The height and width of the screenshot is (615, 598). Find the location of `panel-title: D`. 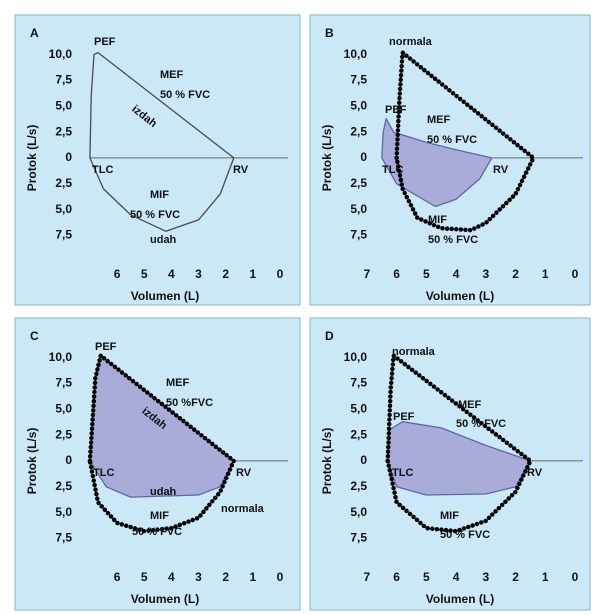

panel-title: D is located at coordinates (329, 336).